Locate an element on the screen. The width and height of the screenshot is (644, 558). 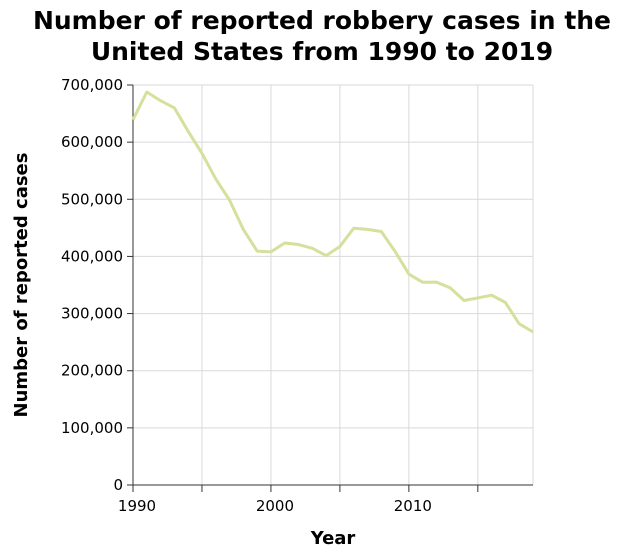
x-axis-ticks: 1990 2000 2010 is located at coordinates (298, 500).